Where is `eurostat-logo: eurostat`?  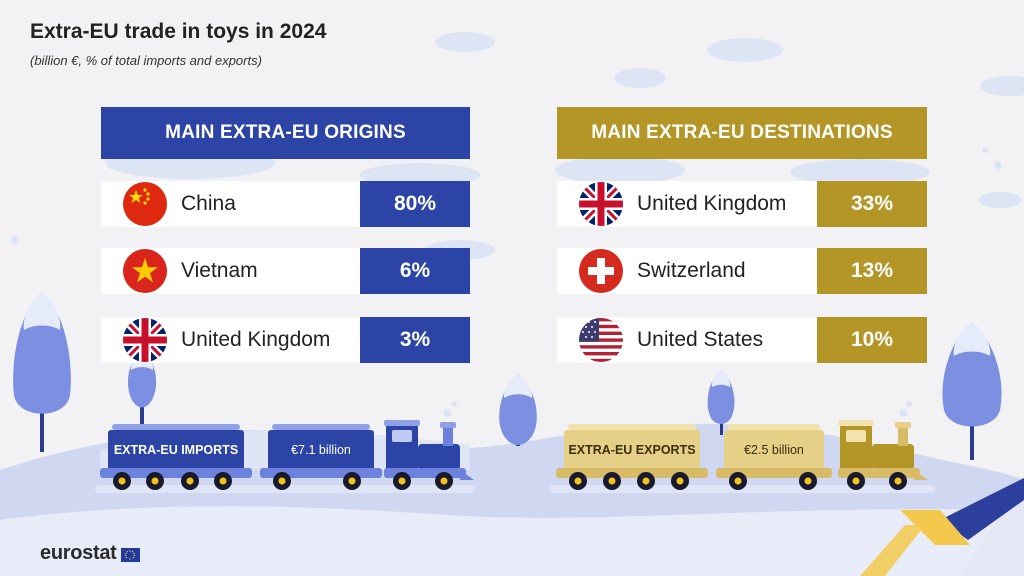 eurostat-logo: eurostat is located at coordinates (90, 553).